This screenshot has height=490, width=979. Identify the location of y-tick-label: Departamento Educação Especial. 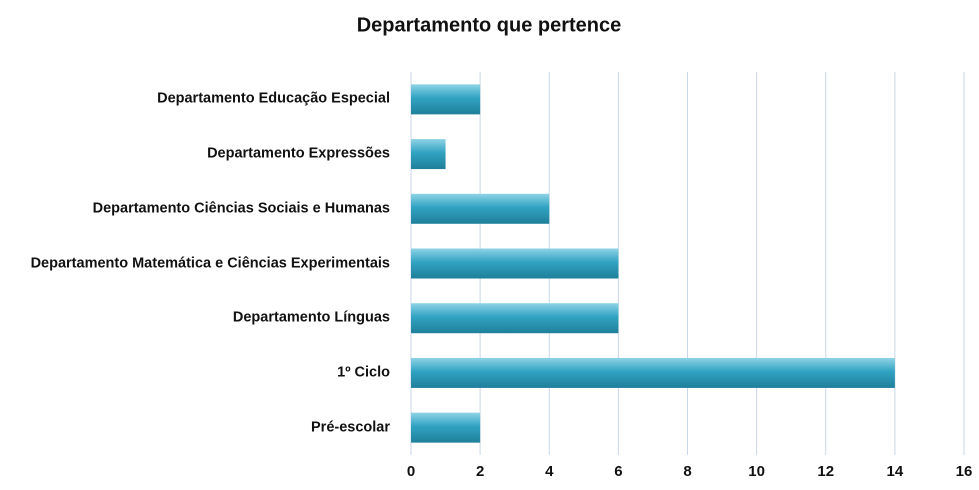
(273, 98).